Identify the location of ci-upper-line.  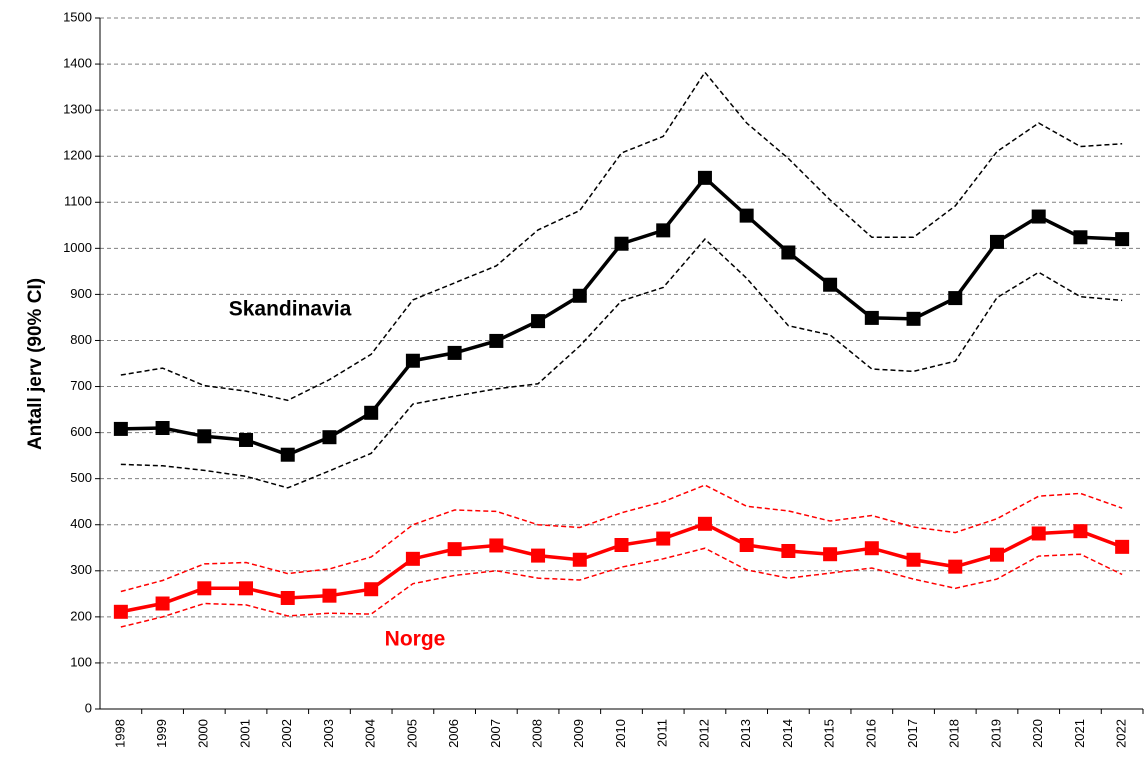
(621, 538).